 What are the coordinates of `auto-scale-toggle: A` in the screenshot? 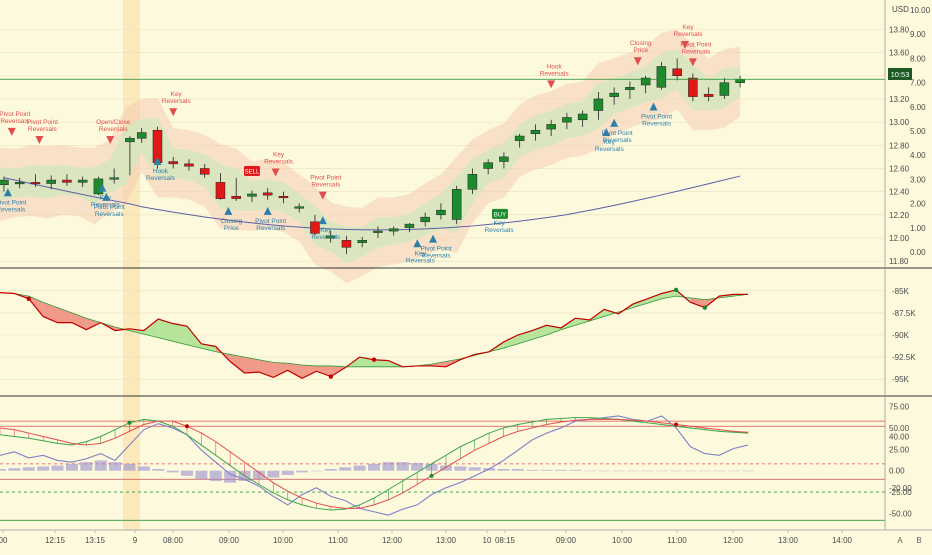 It's located at (900, 540).